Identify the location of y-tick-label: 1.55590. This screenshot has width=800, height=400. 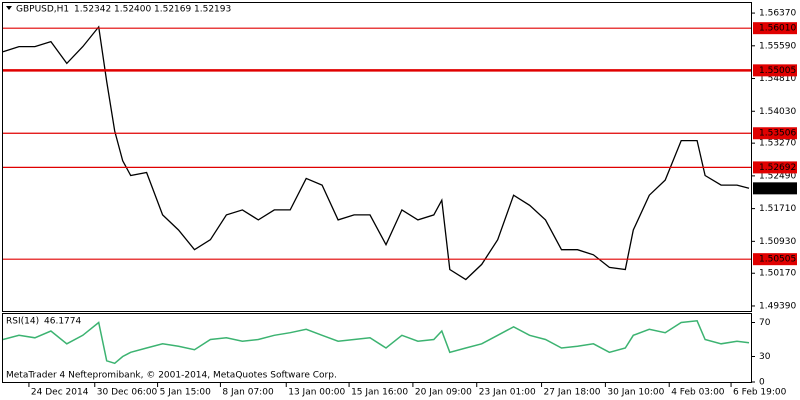
(777, 46).